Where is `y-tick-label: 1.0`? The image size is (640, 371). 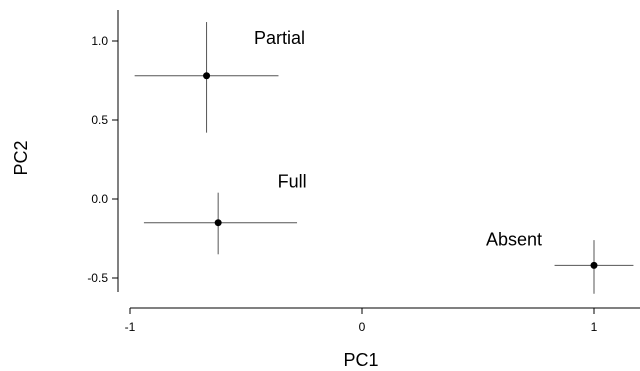
y-tick-label: 1.0 is located at coordinates (99, 41).